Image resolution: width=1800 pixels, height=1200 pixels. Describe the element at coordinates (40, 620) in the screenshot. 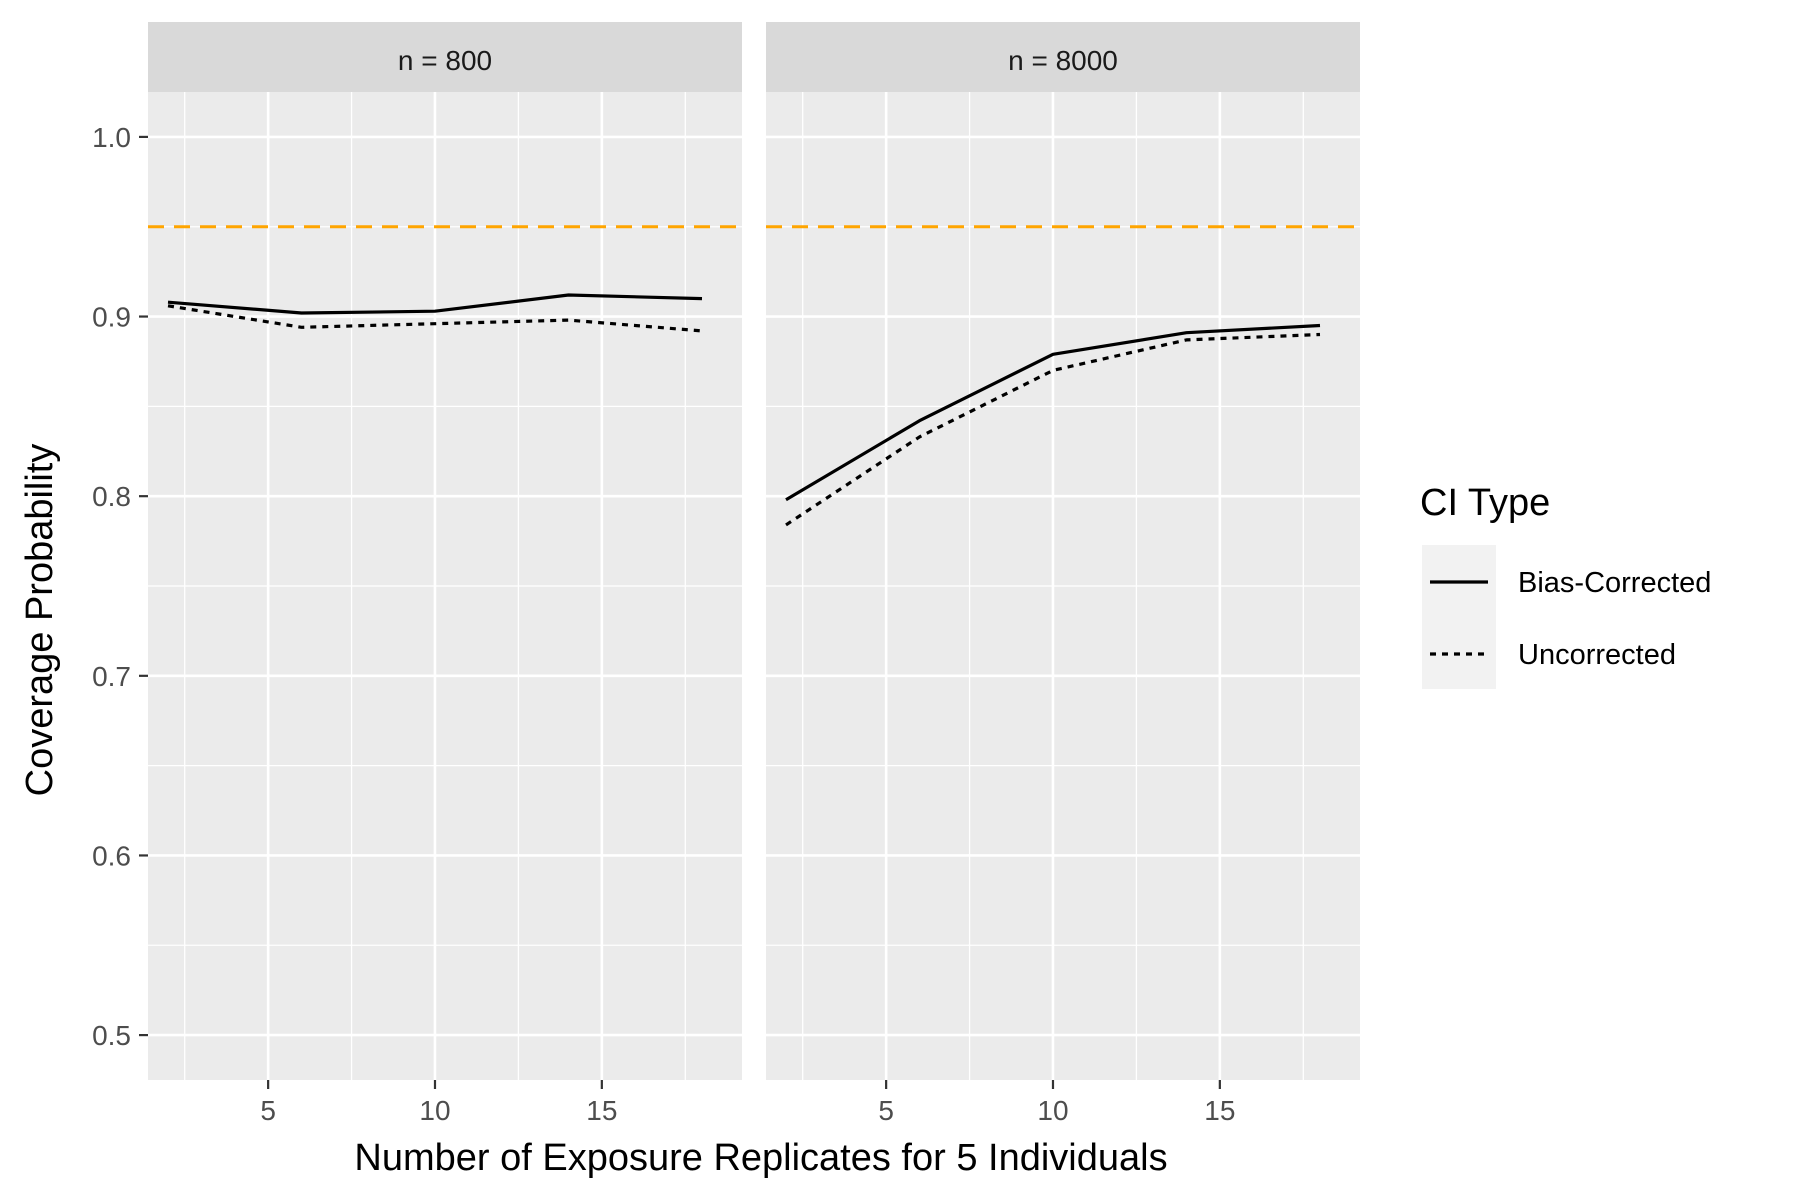

I see `y-axis-title: Coverage Probability` at that location.